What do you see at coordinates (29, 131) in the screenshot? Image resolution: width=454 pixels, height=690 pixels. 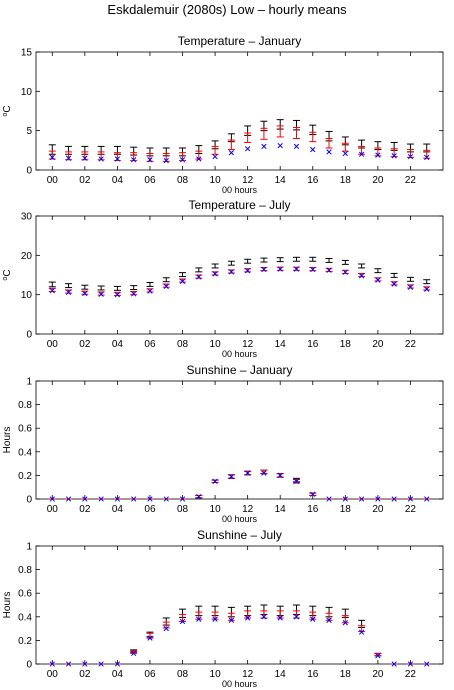 I see `y-tick-label: 5` at bounding box center [29, 131].